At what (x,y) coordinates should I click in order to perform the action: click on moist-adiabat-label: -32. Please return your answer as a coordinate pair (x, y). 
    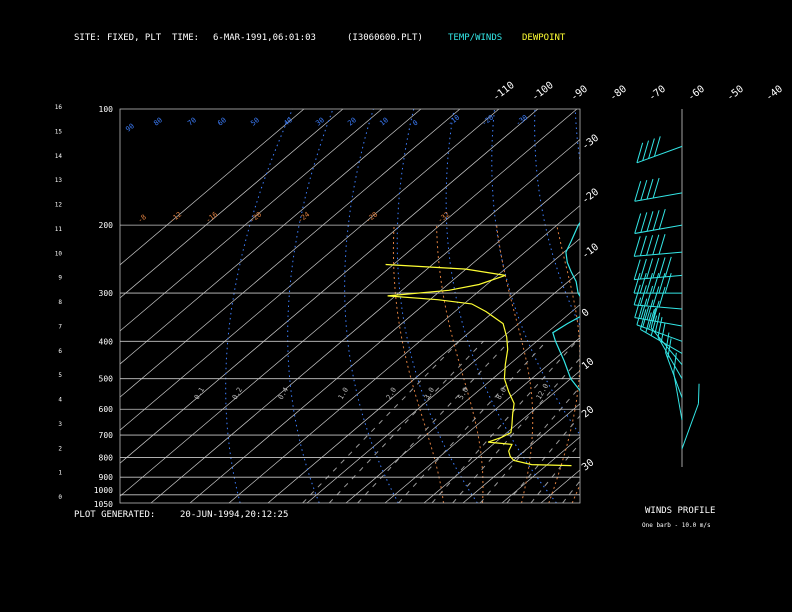
    Looking at the image, I should click on (443, 217).